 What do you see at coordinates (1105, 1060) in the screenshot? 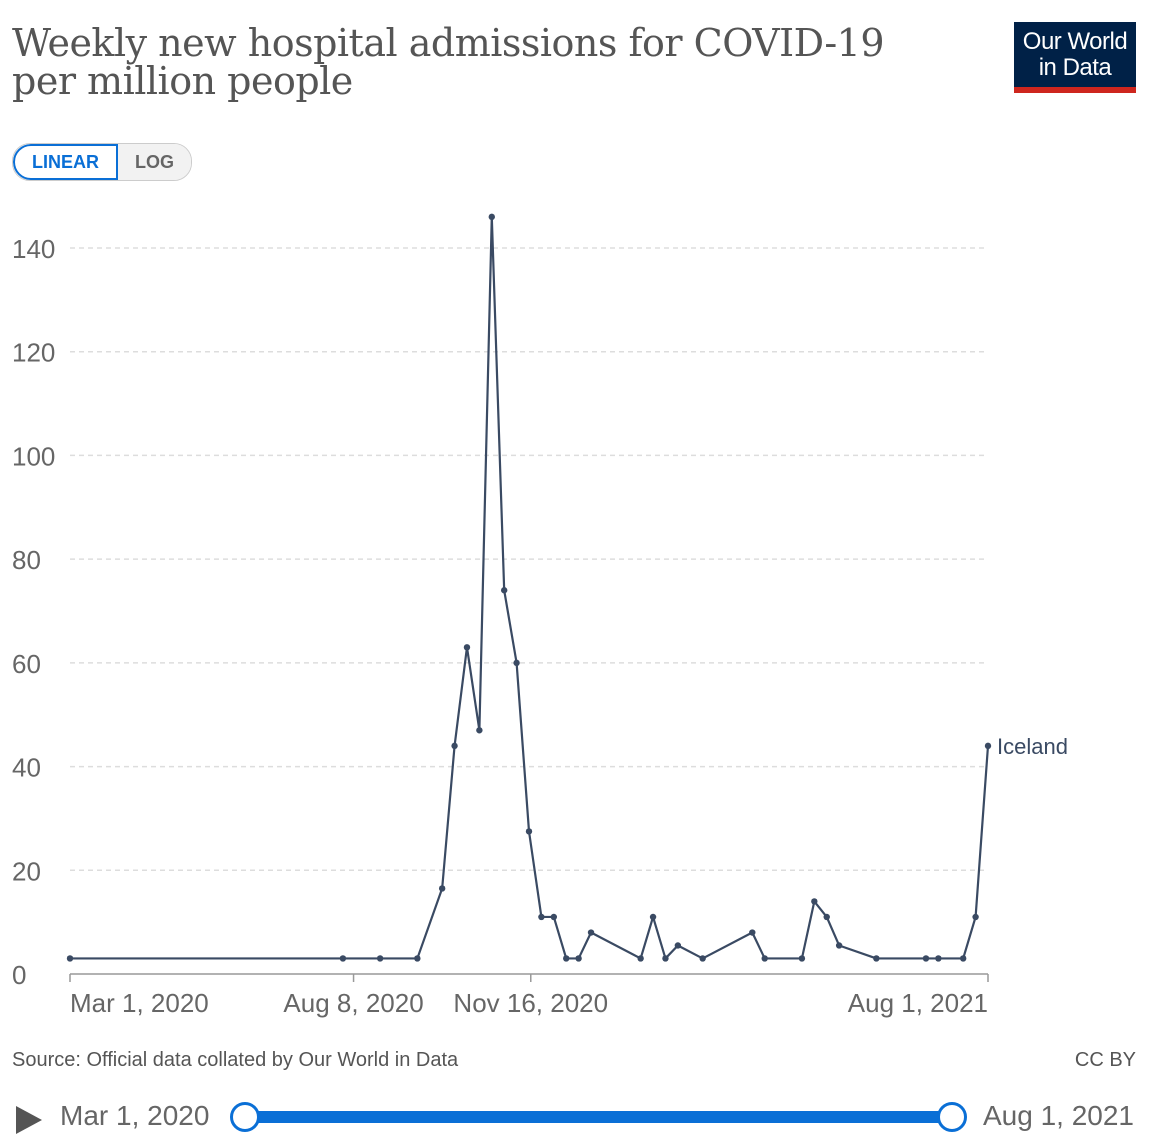
I see `license-link: CC BY` at bounding box center [1105, 1060].